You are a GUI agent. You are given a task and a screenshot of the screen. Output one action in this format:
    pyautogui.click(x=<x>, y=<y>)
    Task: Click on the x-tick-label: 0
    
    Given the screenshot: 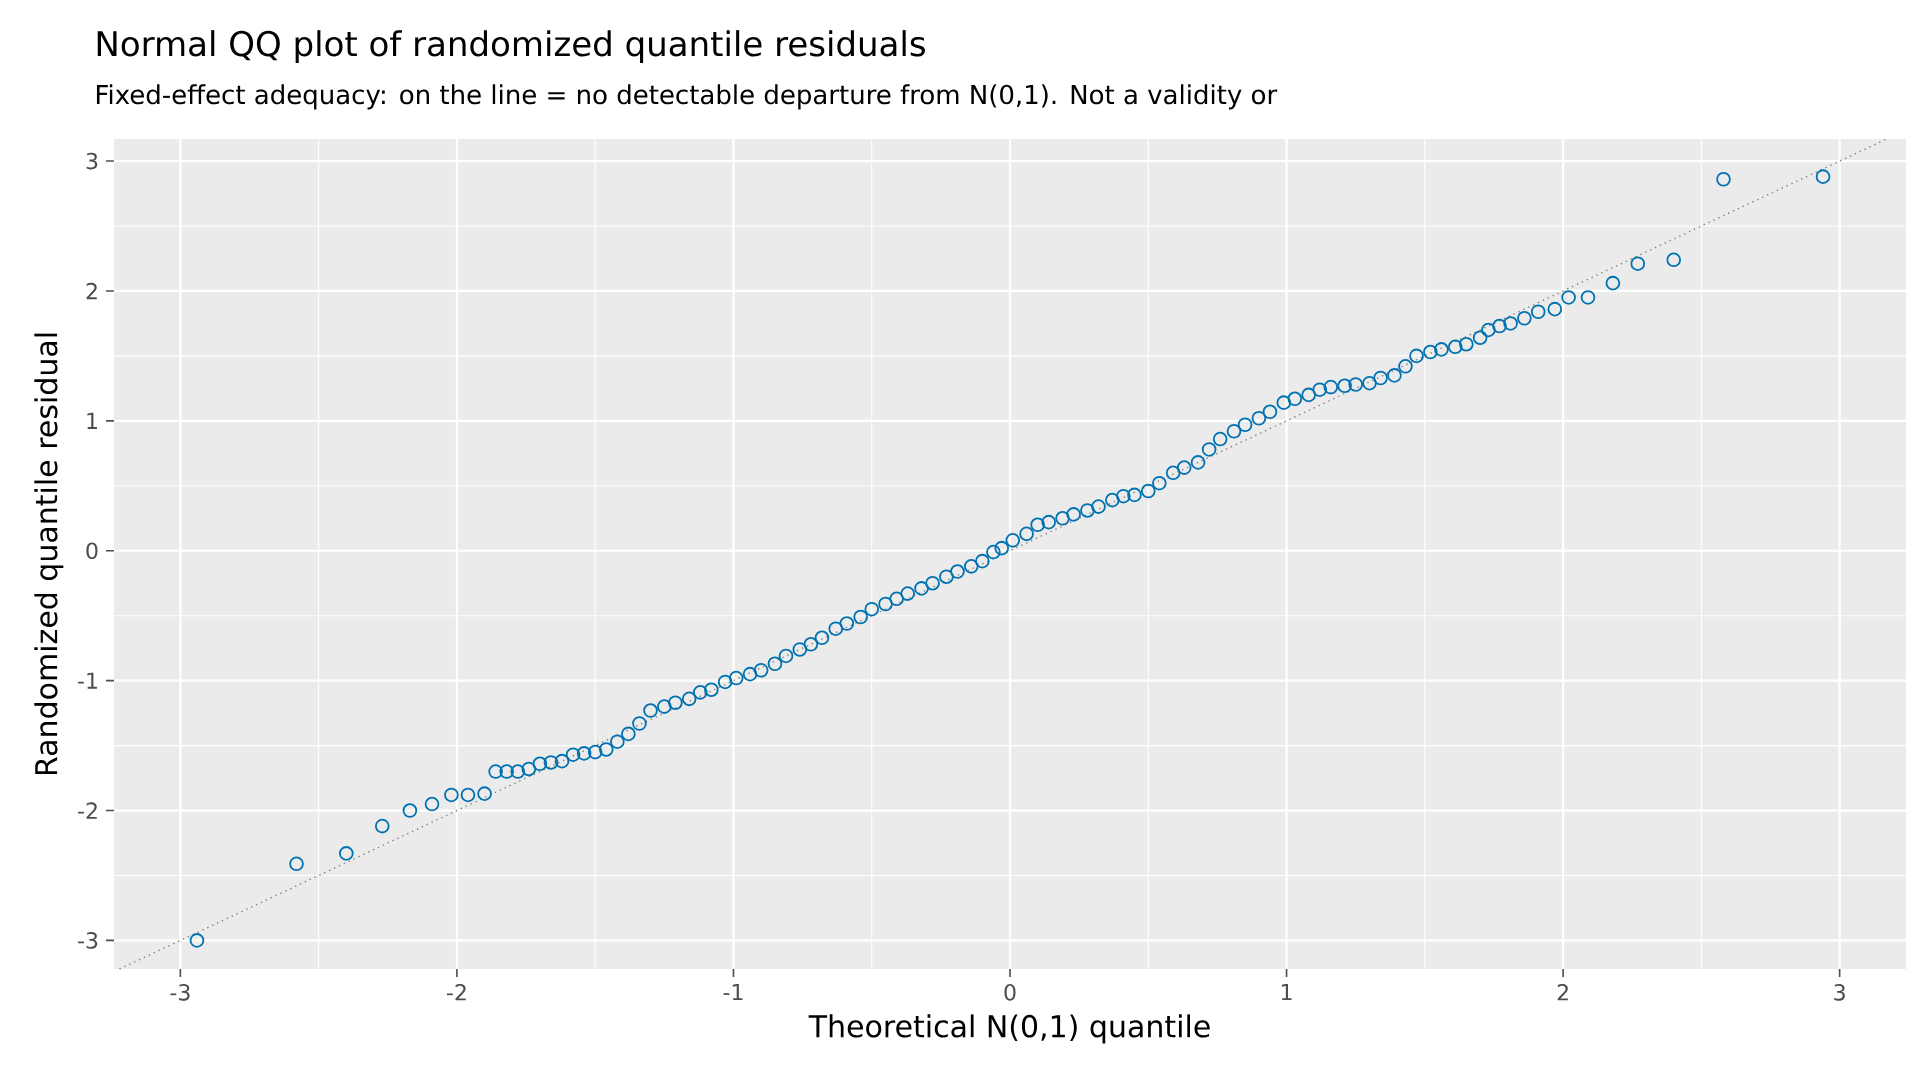 What is the action you would take?
    pyautogui.click(x=1010, y=992)
    